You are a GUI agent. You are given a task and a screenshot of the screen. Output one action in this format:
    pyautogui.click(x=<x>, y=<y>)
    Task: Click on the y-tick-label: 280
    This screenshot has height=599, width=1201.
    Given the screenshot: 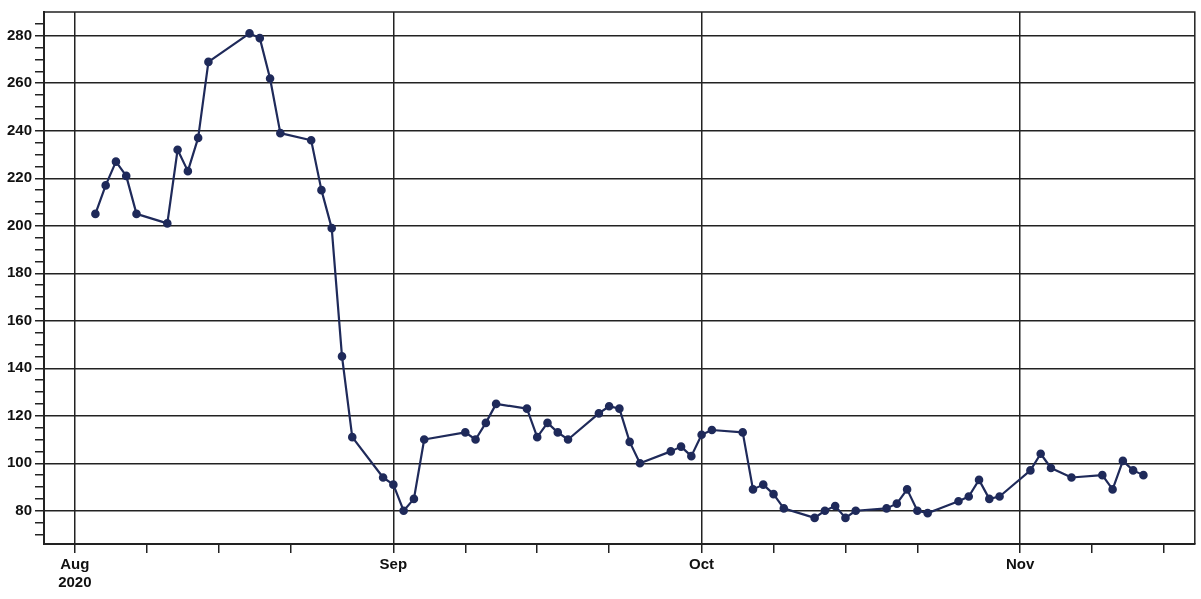 What is the action you would take?
    pyautogui.click(x=20, y=34)
    